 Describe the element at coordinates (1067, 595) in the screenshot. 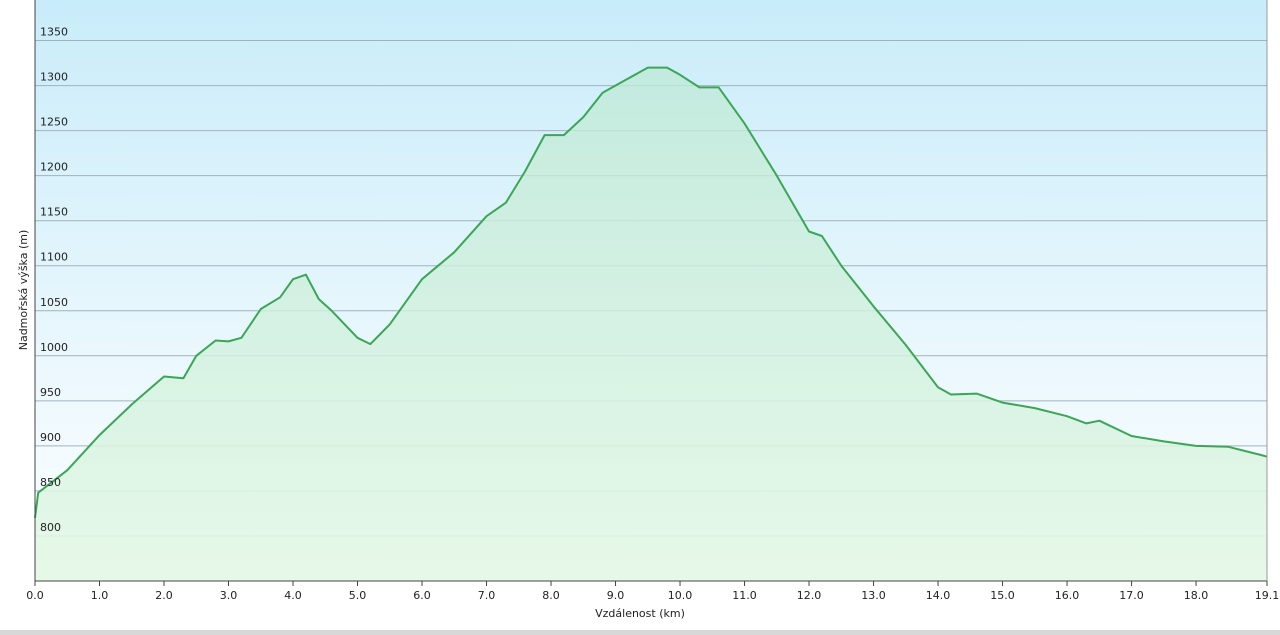

I see `x-tick-label: 16.0` at that location.